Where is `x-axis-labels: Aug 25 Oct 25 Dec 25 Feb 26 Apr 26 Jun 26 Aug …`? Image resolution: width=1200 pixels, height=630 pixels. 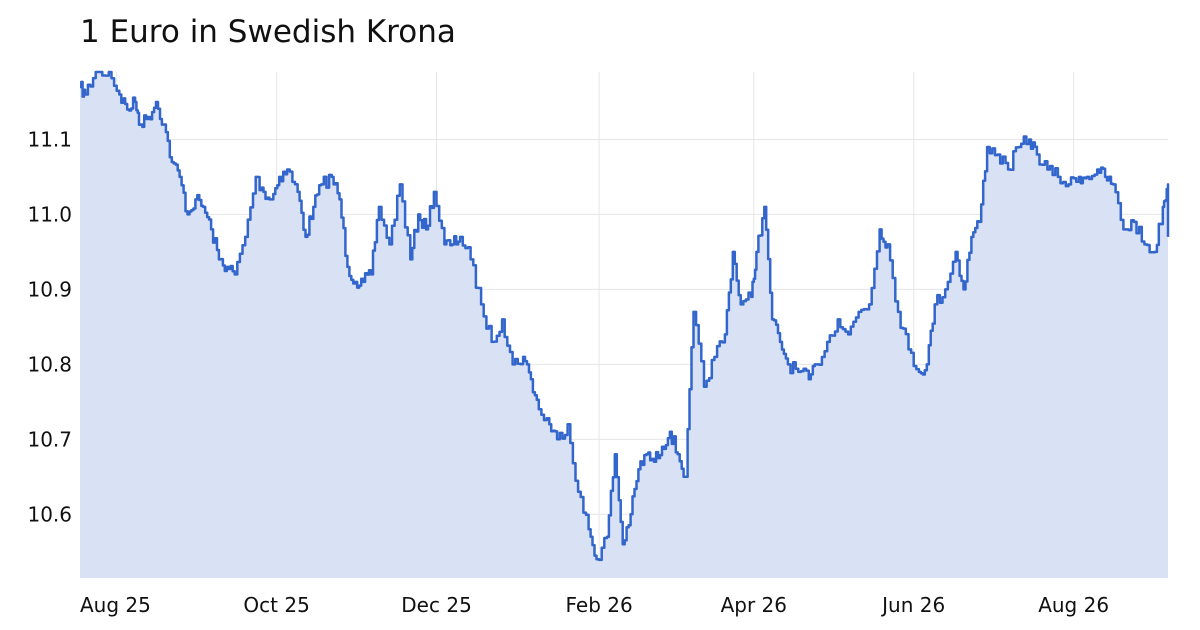 x-axis-labels: Aug 25 Oct 25 Dec 25 Feb 26 Apr 26 Jun 26 Aug … is located at coordinates (594, 605).